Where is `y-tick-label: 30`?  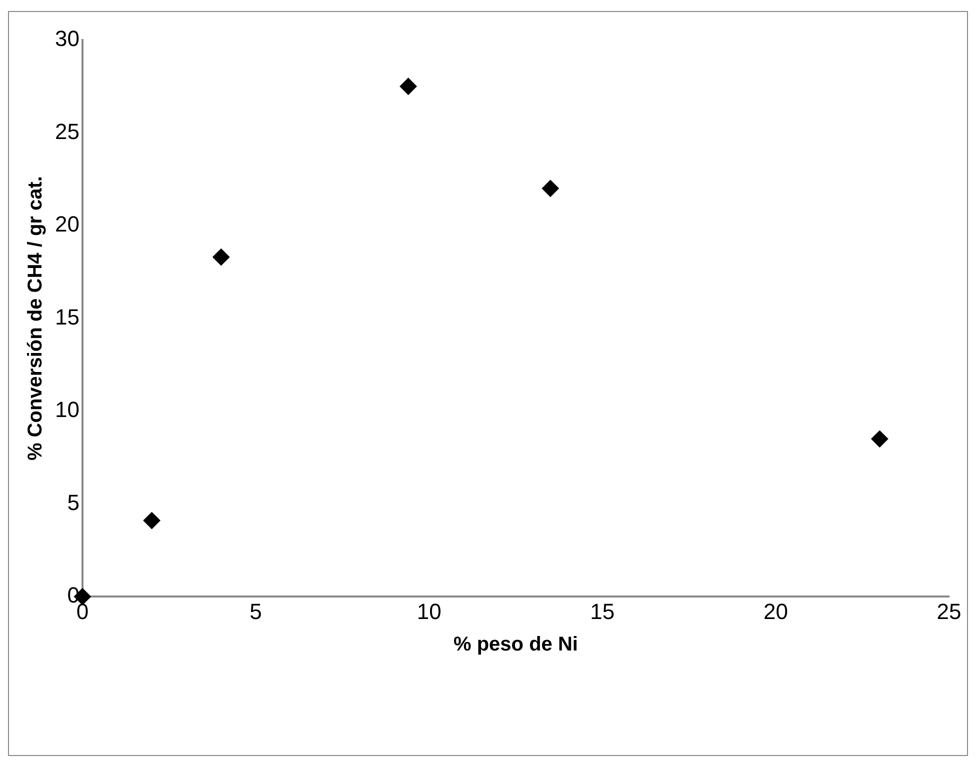
y-tick-label: 30 is located at coordinates (67, 39).